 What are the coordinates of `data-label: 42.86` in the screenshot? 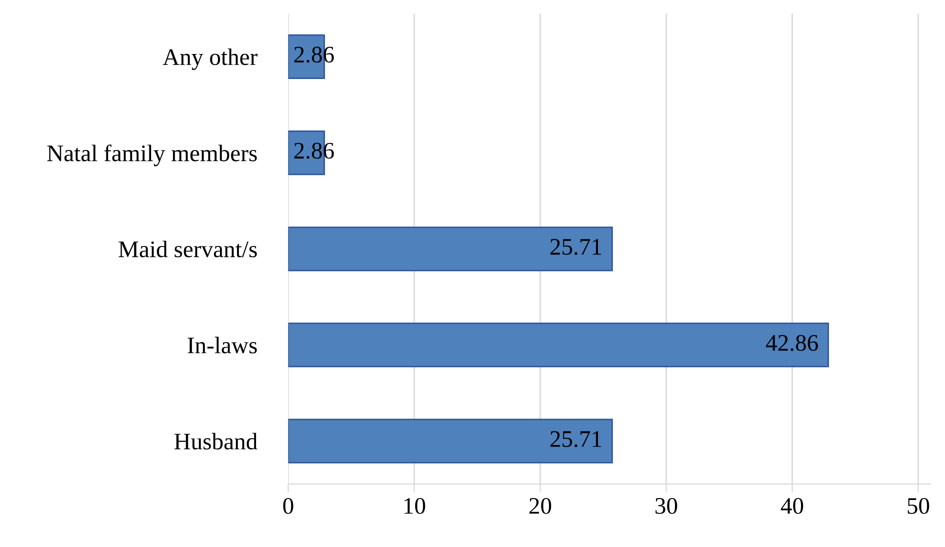 It's located at (792, 342).